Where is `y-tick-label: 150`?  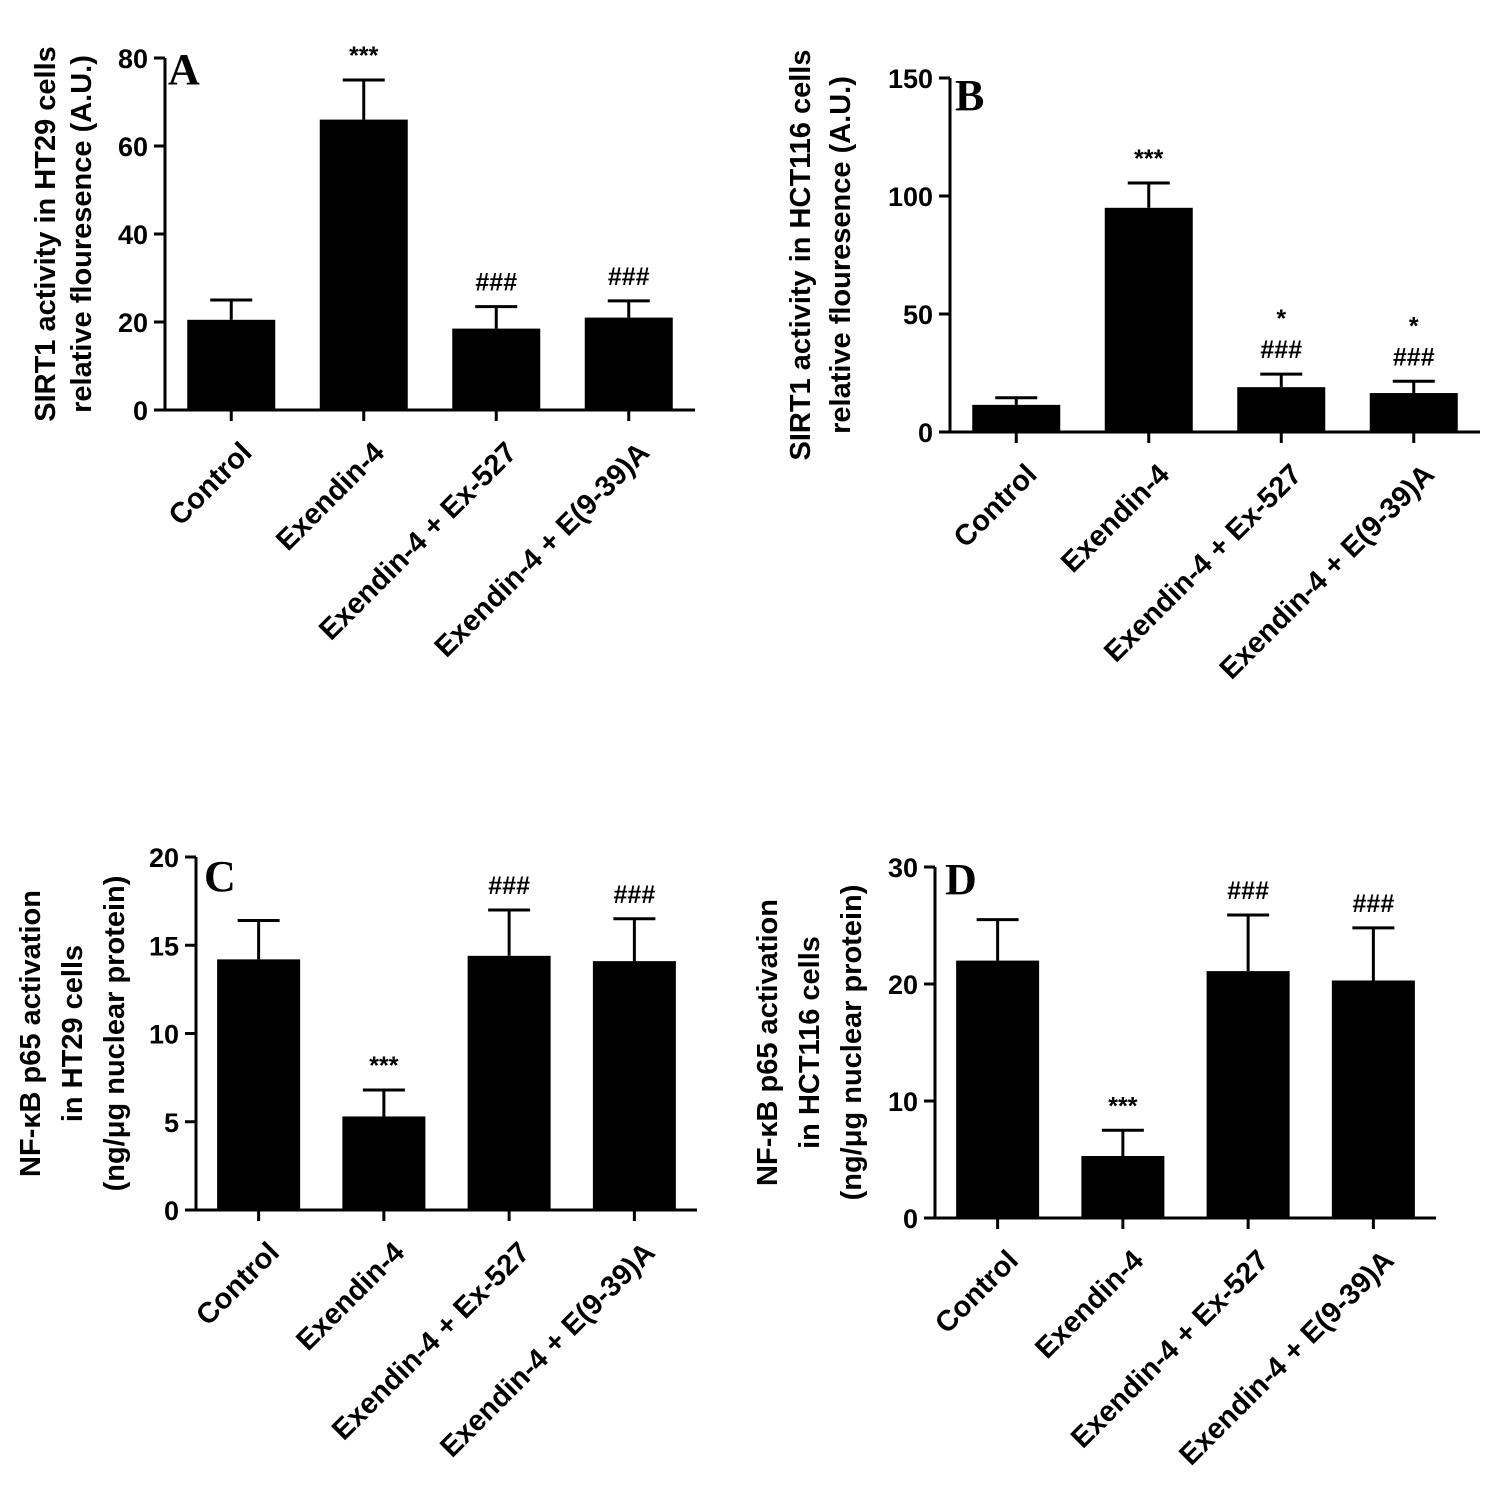
y-tick-label: 150 is located at coordinates (910, 79).